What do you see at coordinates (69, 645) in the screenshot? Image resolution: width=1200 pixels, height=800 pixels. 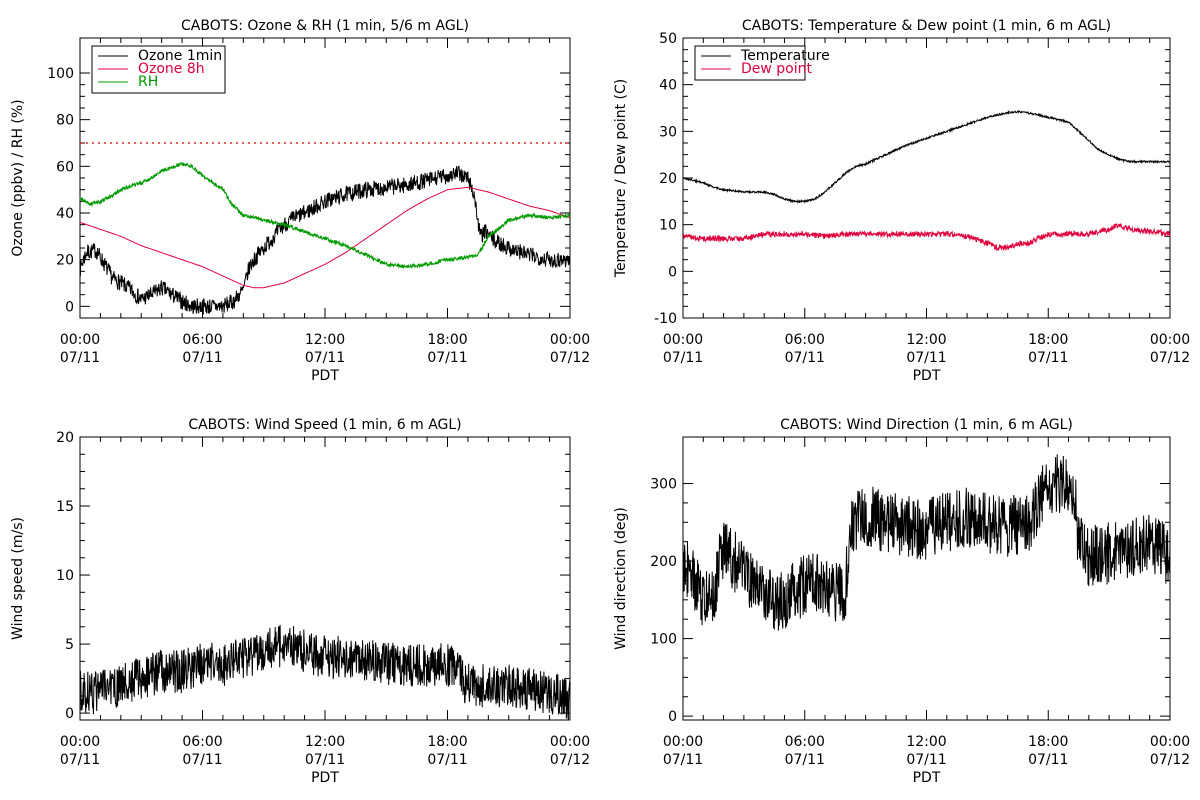 I see `y-tick-label: 5` at bounding box center [69, 645].